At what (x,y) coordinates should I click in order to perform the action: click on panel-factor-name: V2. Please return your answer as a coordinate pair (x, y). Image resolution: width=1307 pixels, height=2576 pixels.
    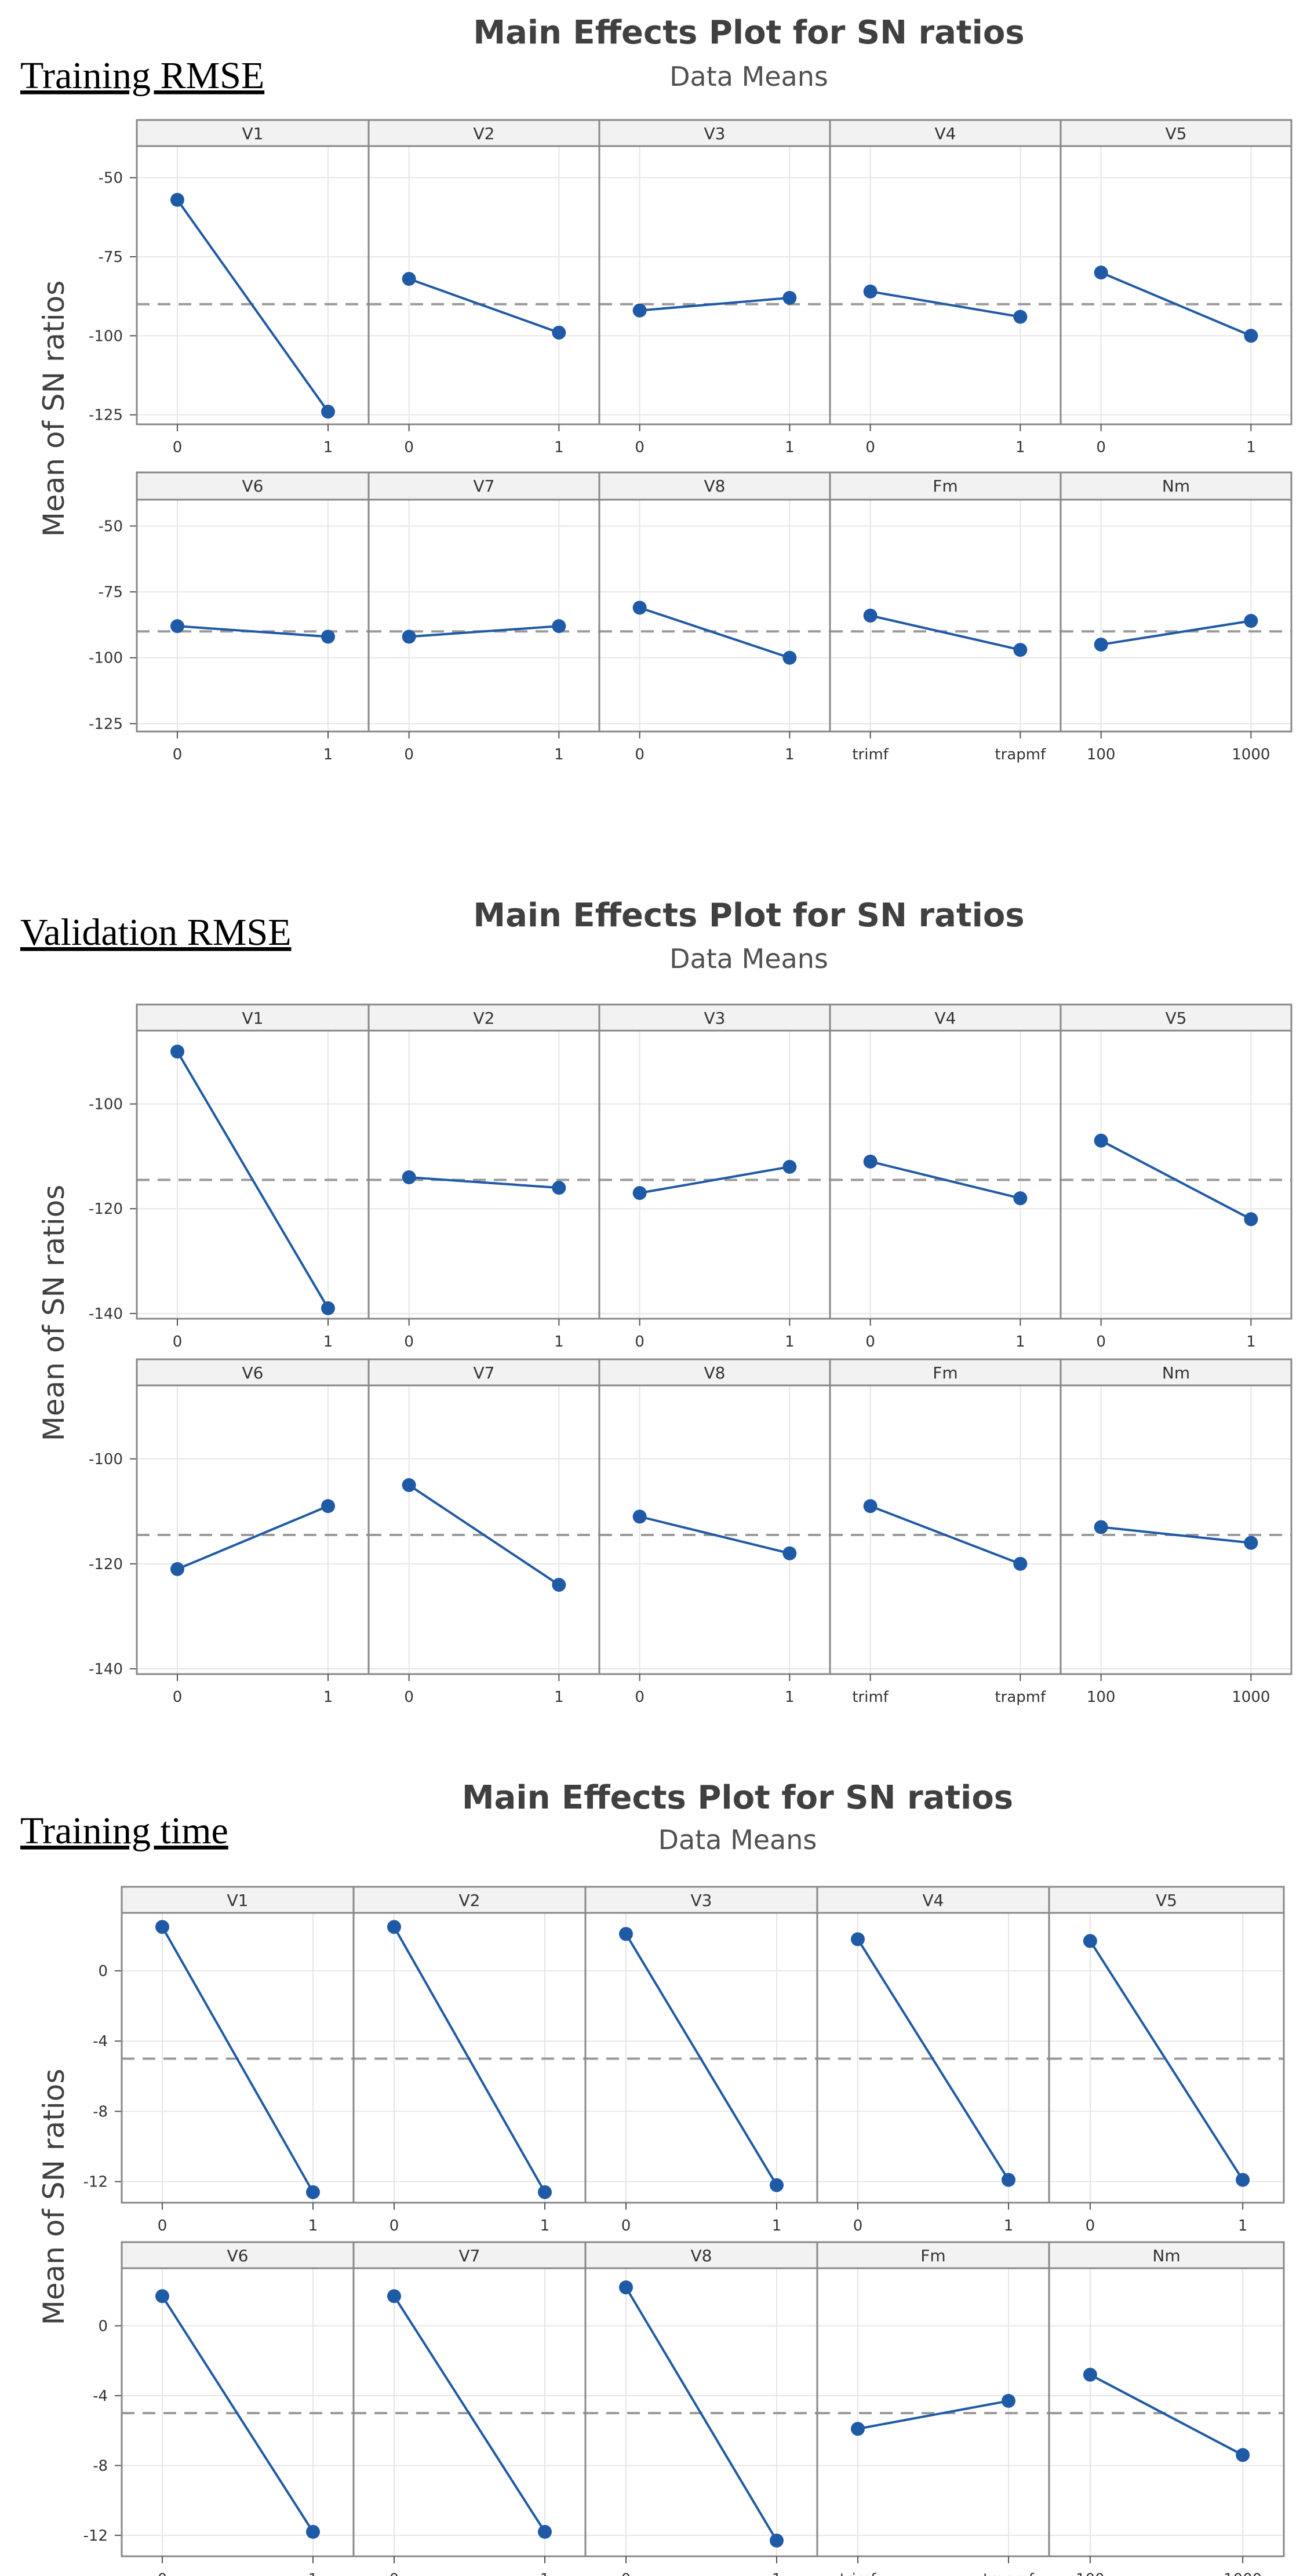
    Looking at the image, I should click on (484, 133).